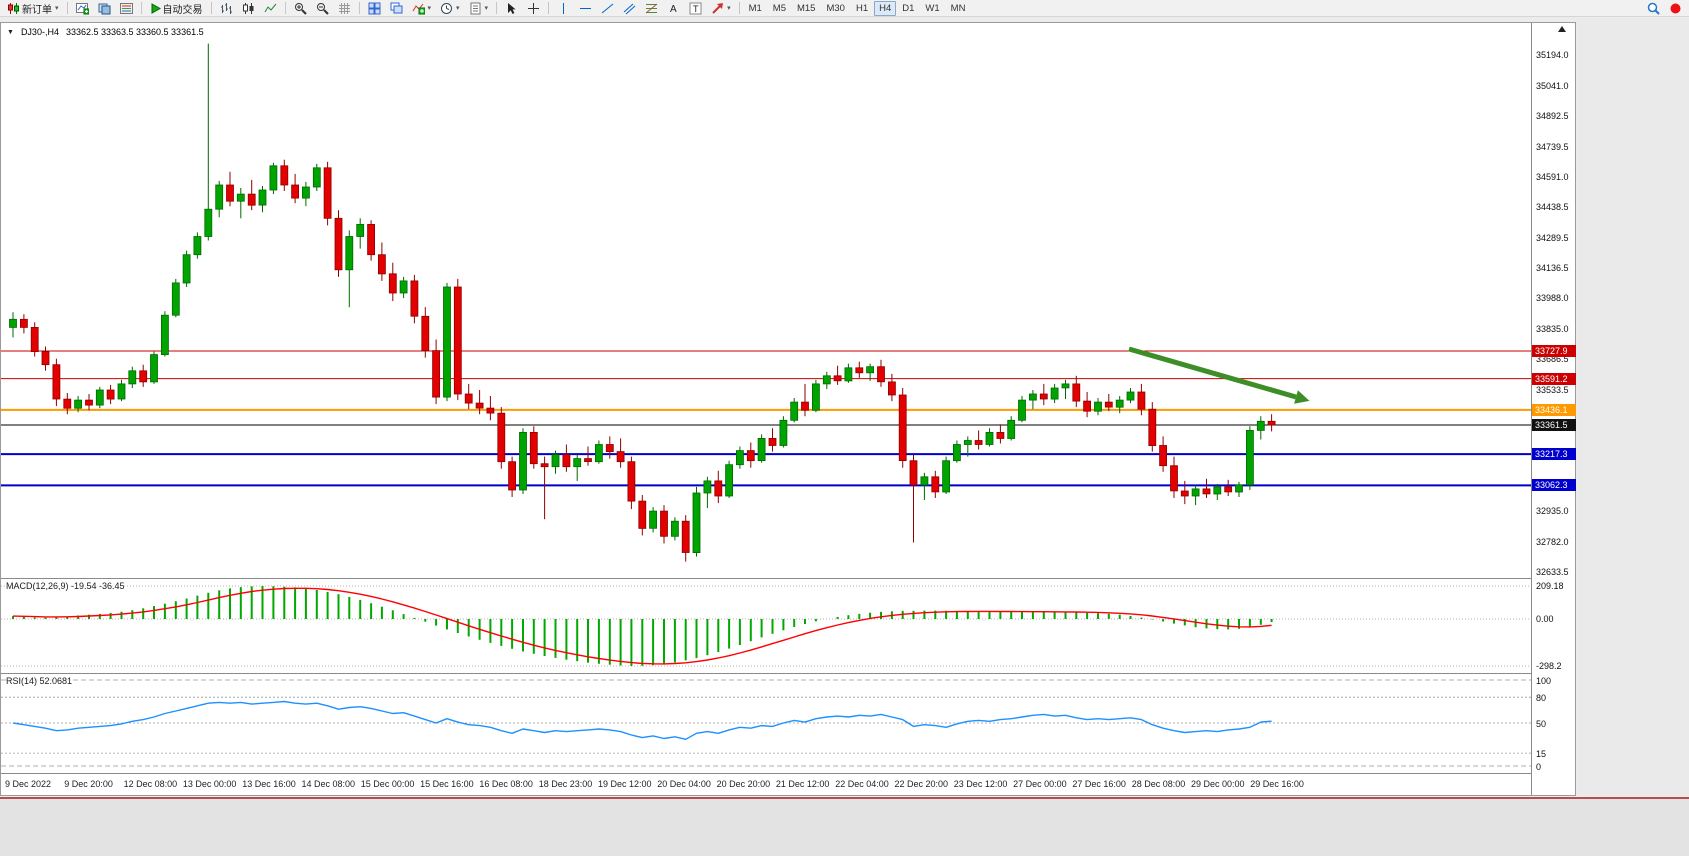 The image size is (1689, 856). What do you see at coordinates (958, 8) in the screenshot?
I see `tf-mn-button: MN` at bounding box center [958, 8].